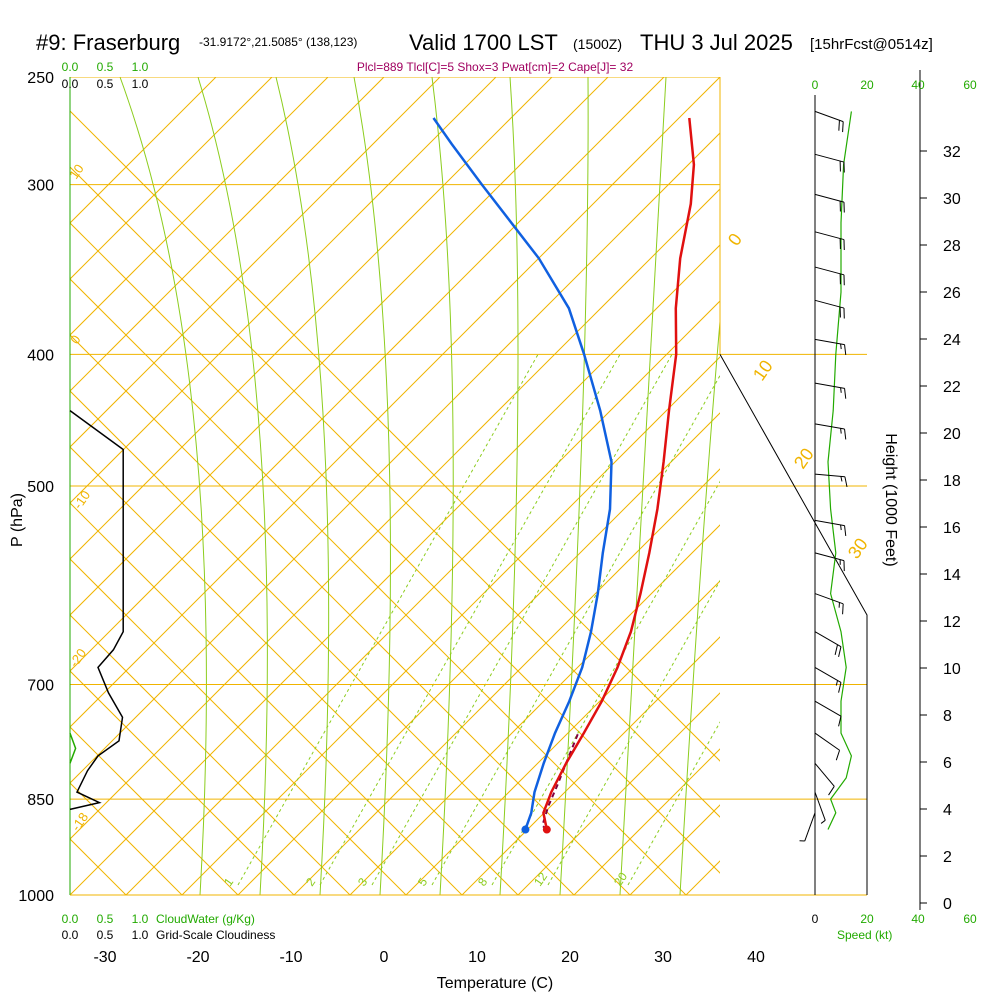 The image size is (1000, 1000). Describe the element at coordinates (620, 878) in the screenshot. I see `mixing-ratio-label: 20` at that location.